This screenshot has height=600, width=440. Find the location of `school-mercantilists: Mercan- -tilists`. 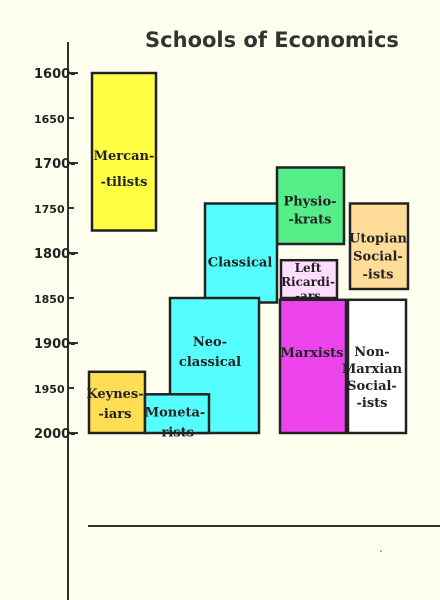

school-mercantilists: Mercan- -tilists is located at coordinates (124, 151).